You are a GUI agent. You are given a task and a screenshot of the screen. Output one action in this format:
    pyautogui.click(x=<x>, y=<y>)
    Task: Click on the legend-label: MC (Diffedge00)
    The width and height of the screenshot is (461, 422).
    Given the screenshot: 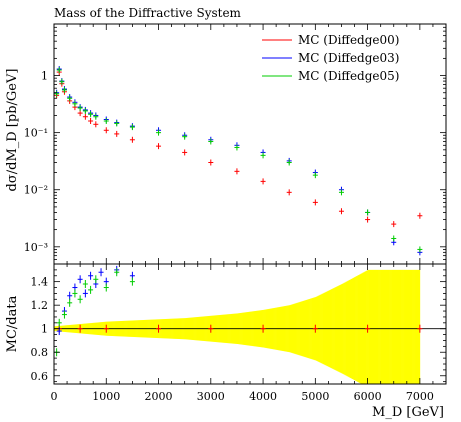 What is the action you would take?
    pyautogui.click(x=348, y=40)
    